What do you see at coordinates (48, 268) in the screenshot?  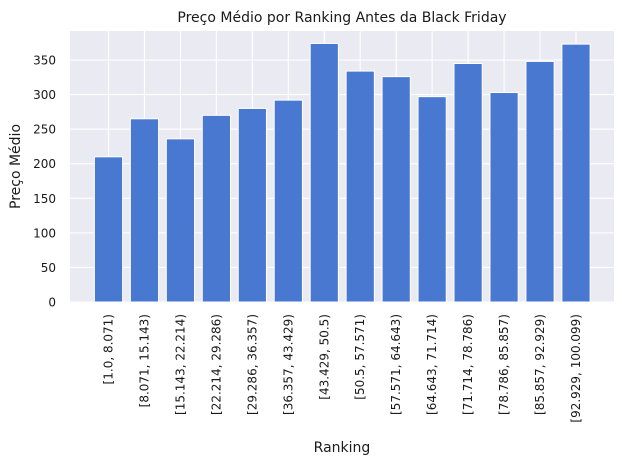 I see `y-tick-label: 50` at bounding box center [48, 268].